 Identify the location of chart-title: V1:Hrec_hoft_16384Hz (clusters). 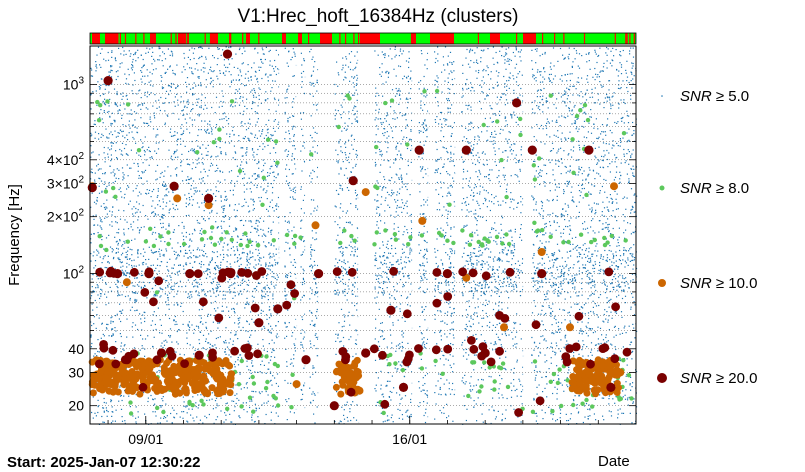
(378, 16).